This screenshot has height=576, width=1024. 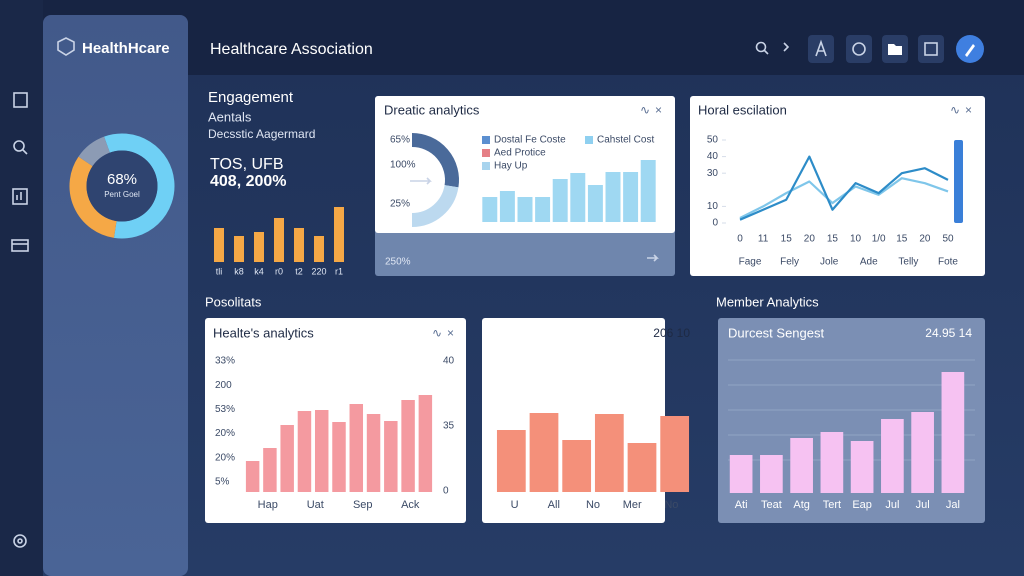 What do you see at coordinates (767, 301) in the screenshot?
I see `section-title: Member Analytics` at bounding box center [767, 301].